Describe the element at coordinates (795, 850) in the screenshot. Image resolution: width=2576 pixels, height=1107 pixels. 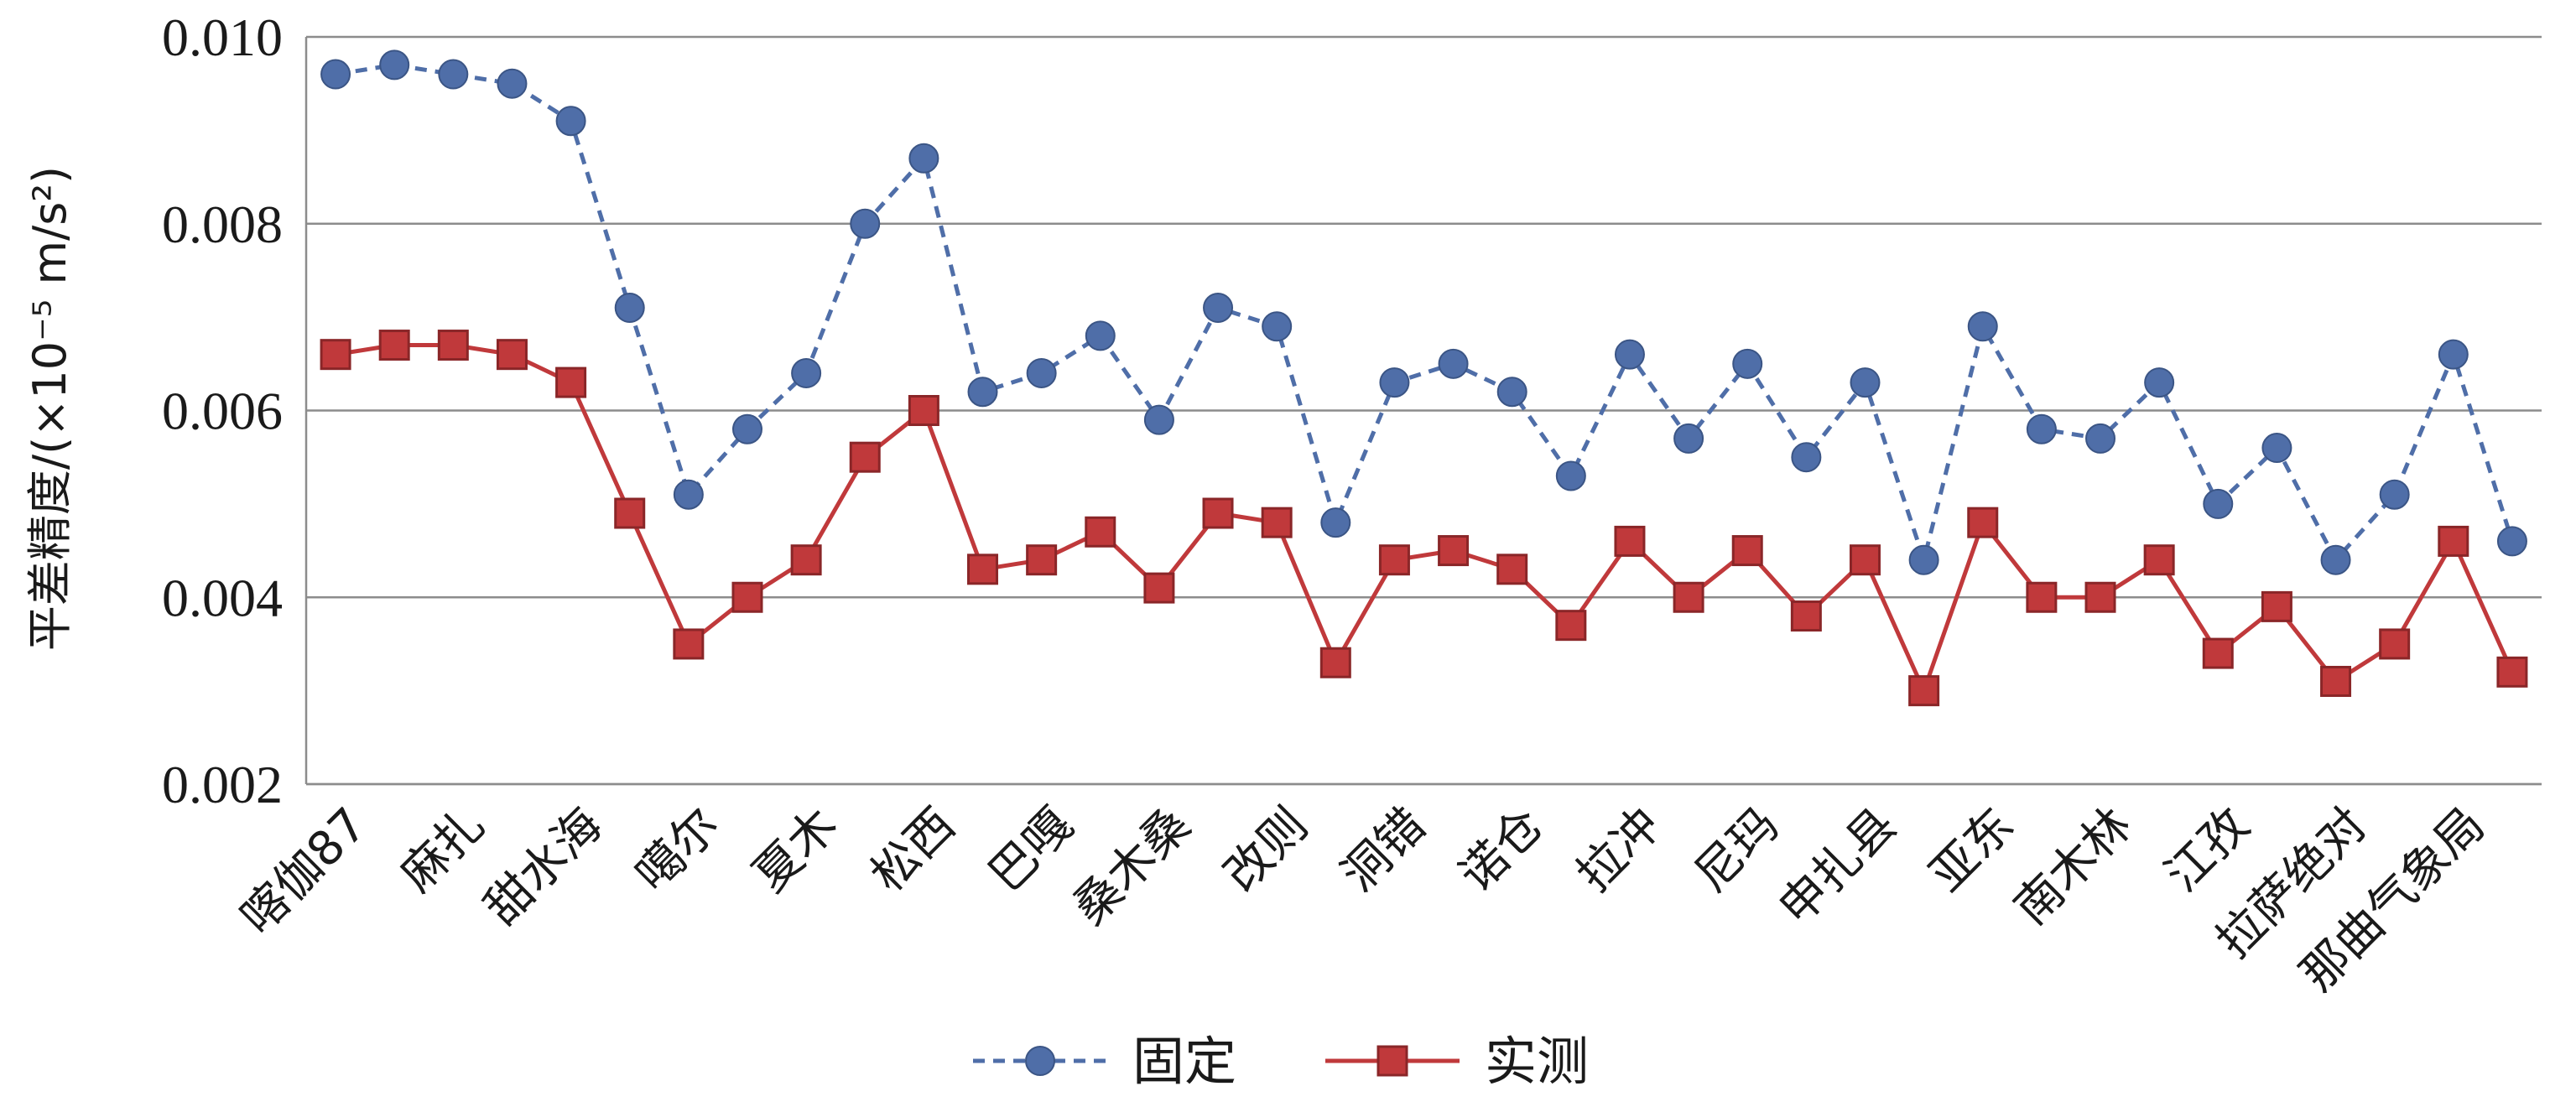
I see `x-tick-label: 夏木` at that location.